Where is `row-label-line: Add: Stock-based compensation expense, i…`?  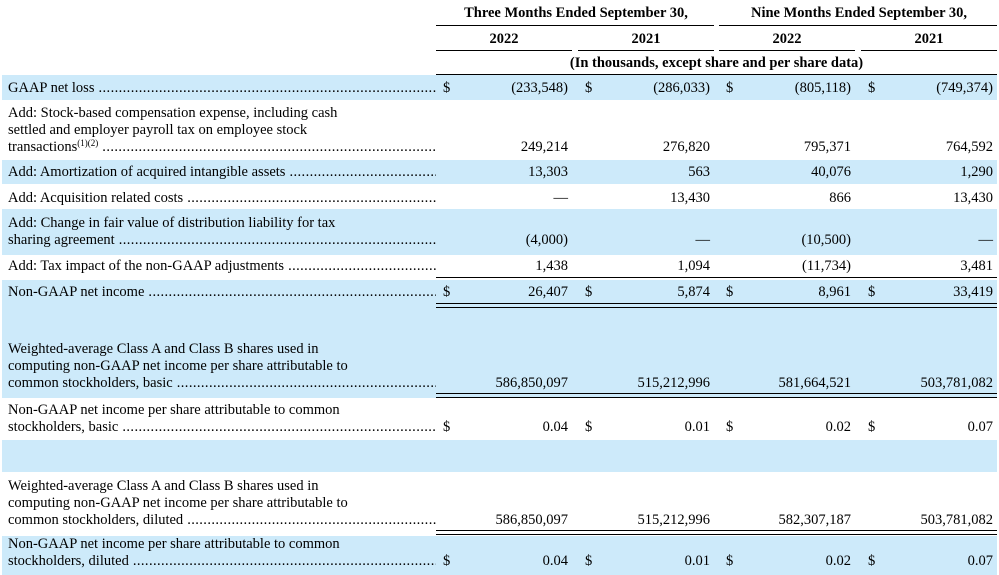
row-label-line: Add: Stock-based compensation expense, i… is located at coordinates (173, 113).